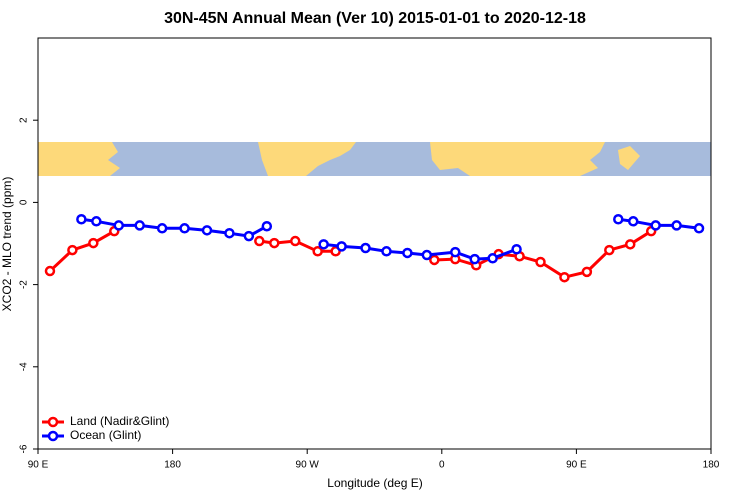 The height and width of the screenshot is (500, 750). Describe the element at coordinates (105, 435) in the screenshot. I see `legend-label: Ocean (Glint)` at that location.